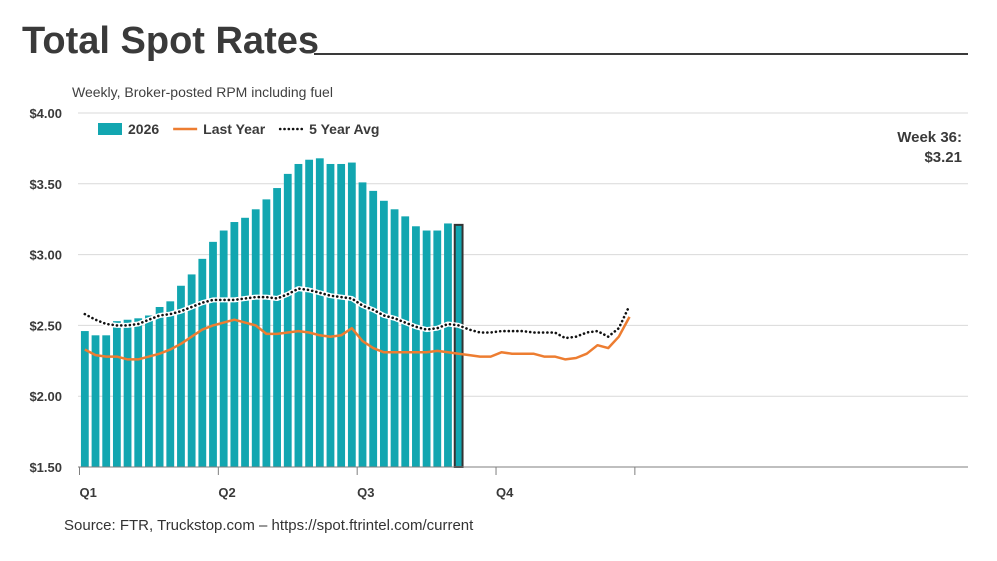 Image resolution: width=997 pixels, height=561 pixels. Describe the element at coordinates (45, 255) in the screenshot. I see `y-tick-label: $3.00` at that location.